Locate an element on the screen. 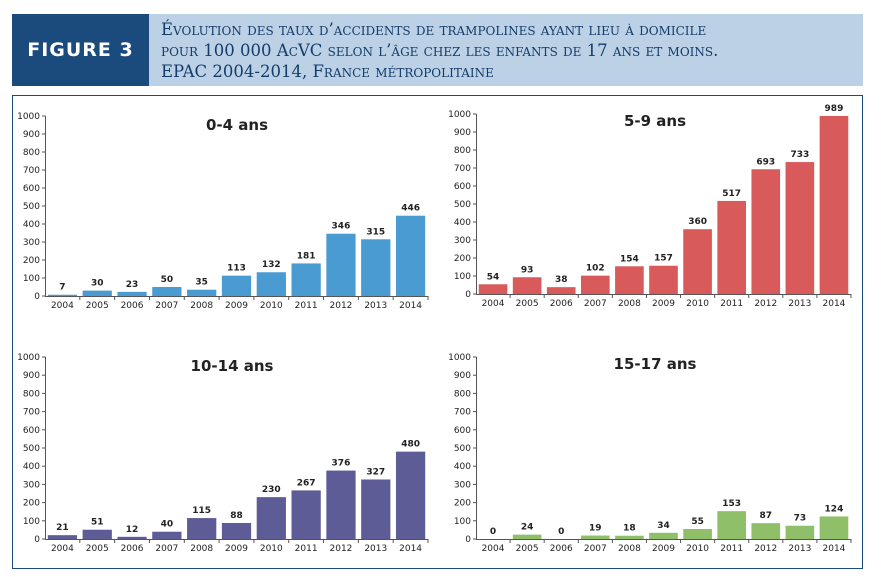  bar-2006 is located at coordinates (132, 537).